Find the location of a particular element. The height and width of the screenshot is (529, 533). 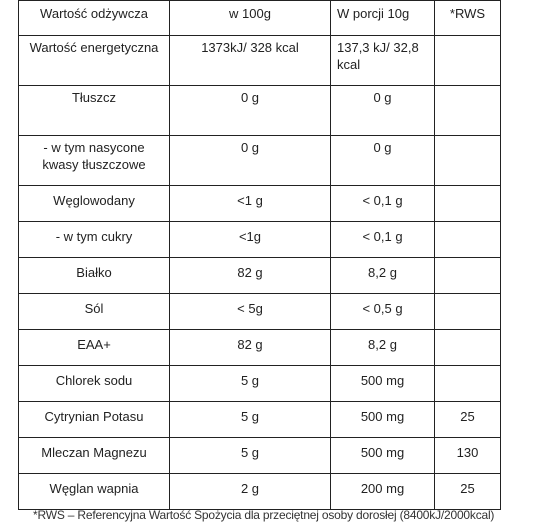

table-row: Sól < 5g < 0,5 g is located at coordinates (259, 311).